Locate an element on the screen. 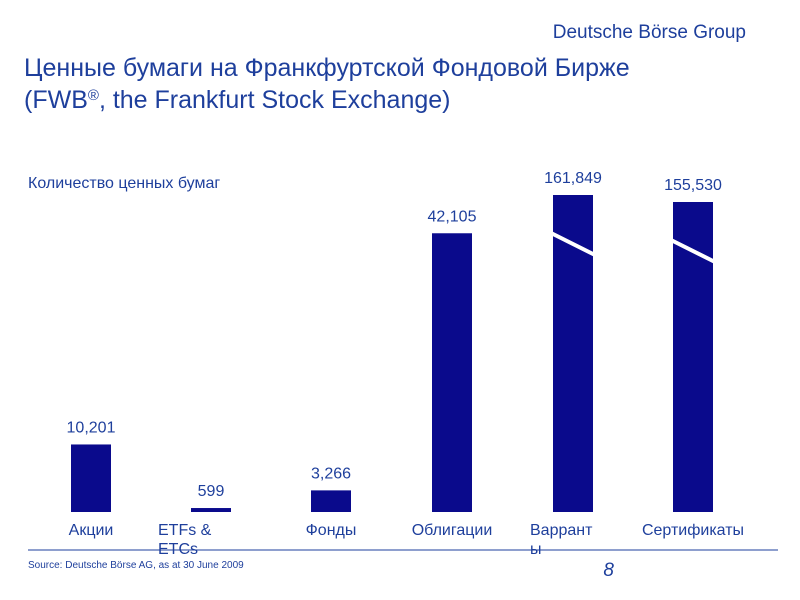  category-label-2: Фонды is located at coordinates (331, 530).